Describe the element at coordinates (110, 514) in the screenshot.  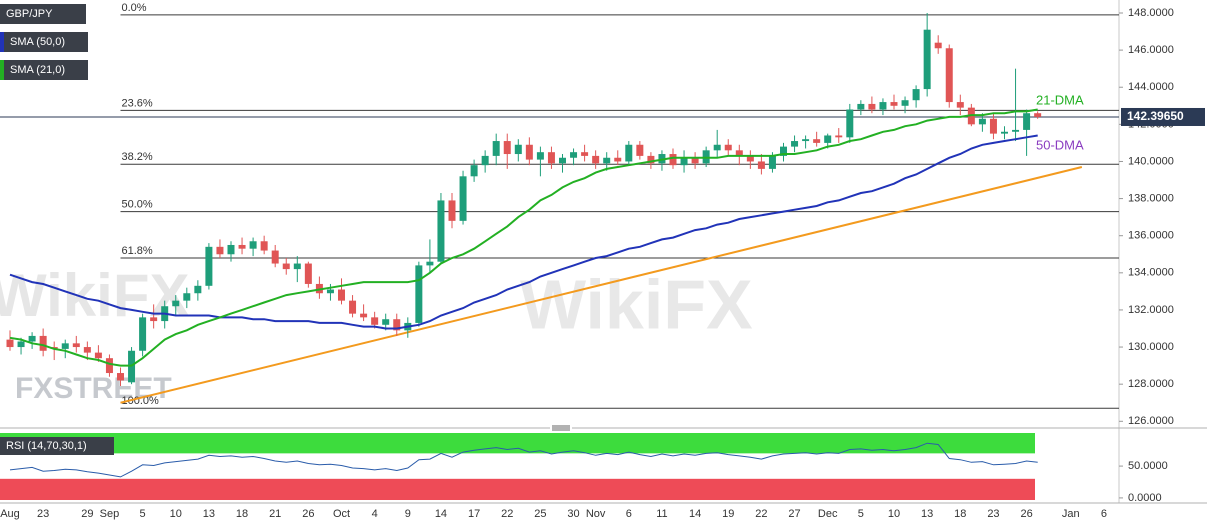
I see `x-tick-label: Sep` at that location.